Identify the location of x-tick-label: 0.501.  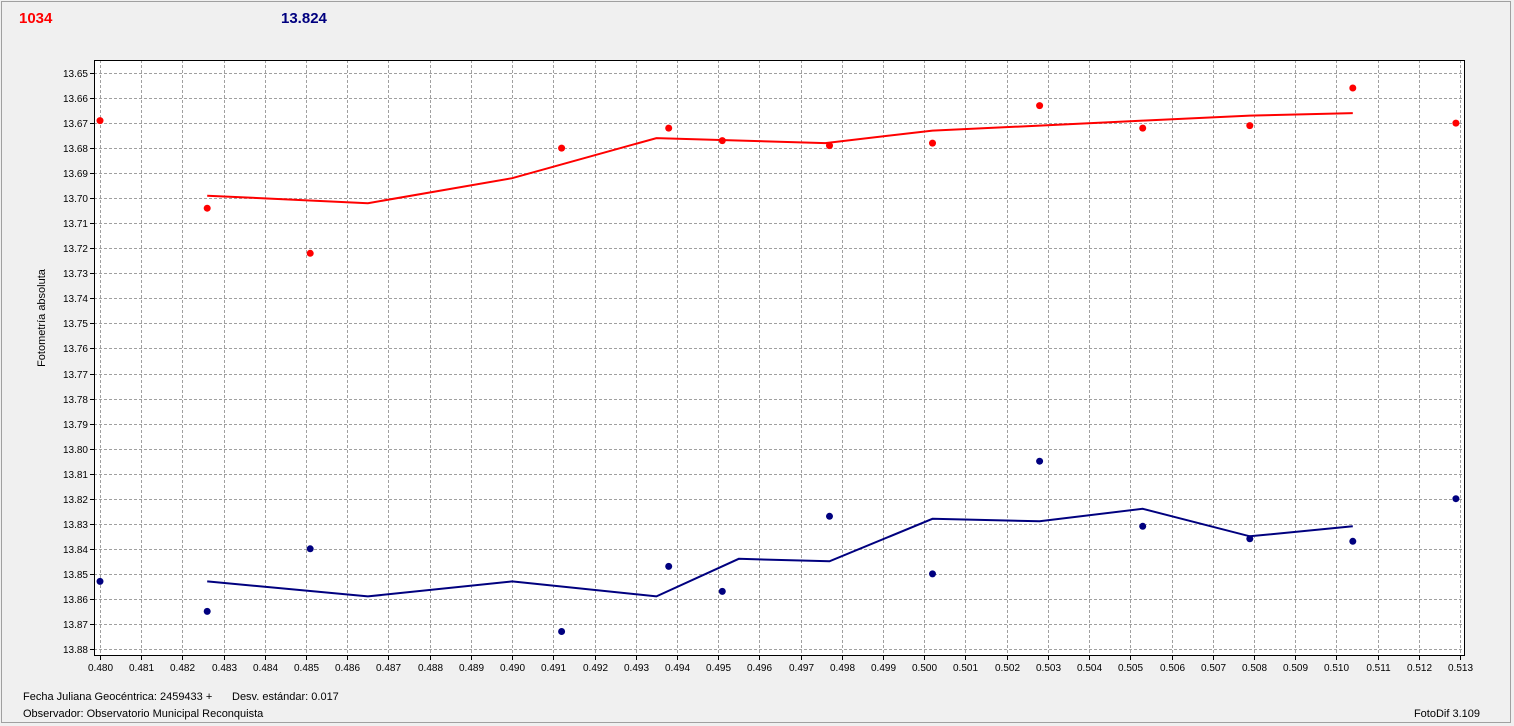
(965, 668).